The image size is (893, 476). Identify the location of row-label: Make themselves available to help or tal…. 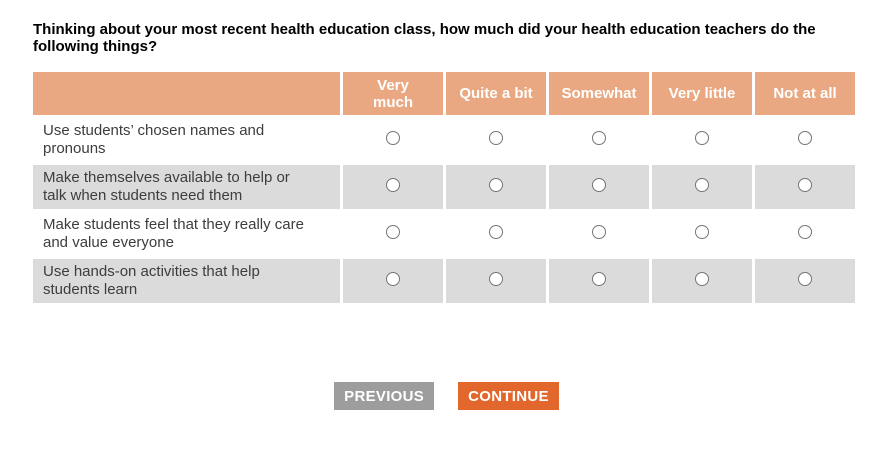
(186, 187).